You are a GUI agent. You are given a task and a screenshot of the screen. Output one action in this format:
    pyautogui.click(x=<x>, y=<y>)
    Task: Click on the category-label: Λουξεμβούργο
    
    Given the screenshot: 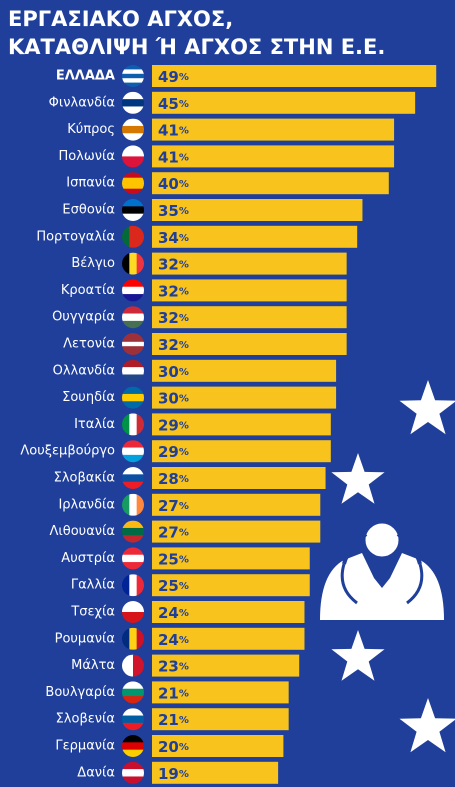 What is the action you would take?
    pyautogui.click(x=67, y=451)
    